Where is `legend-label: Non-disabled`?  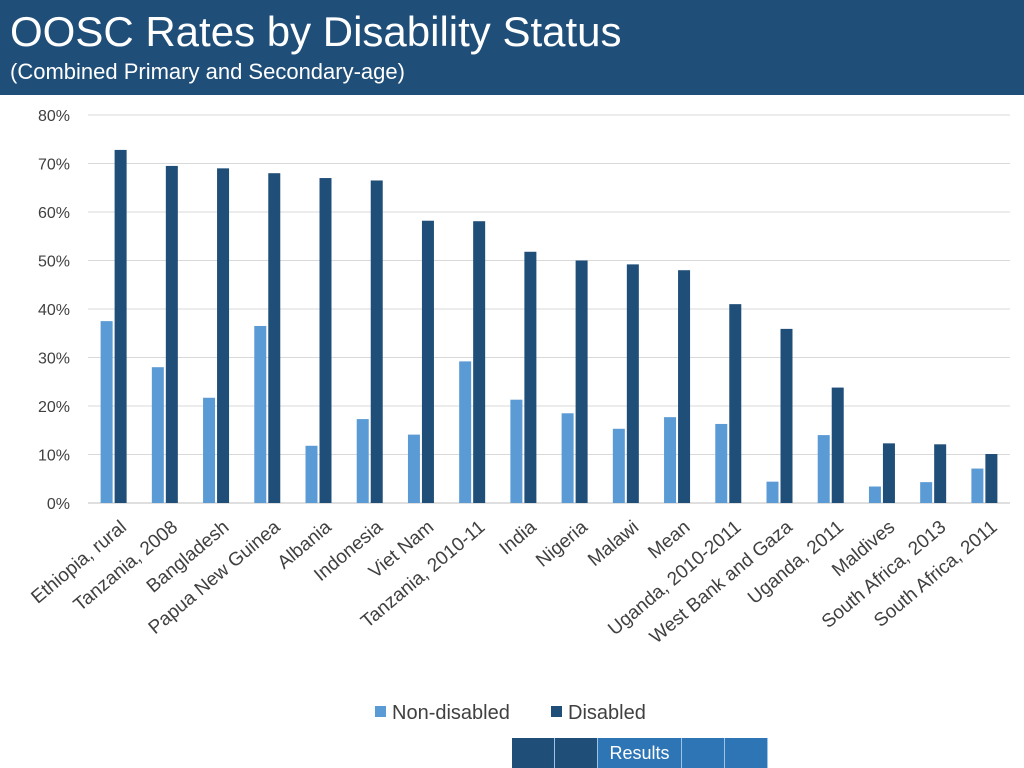 legend-label: Non-disabled is located at coordinates (451, 713).